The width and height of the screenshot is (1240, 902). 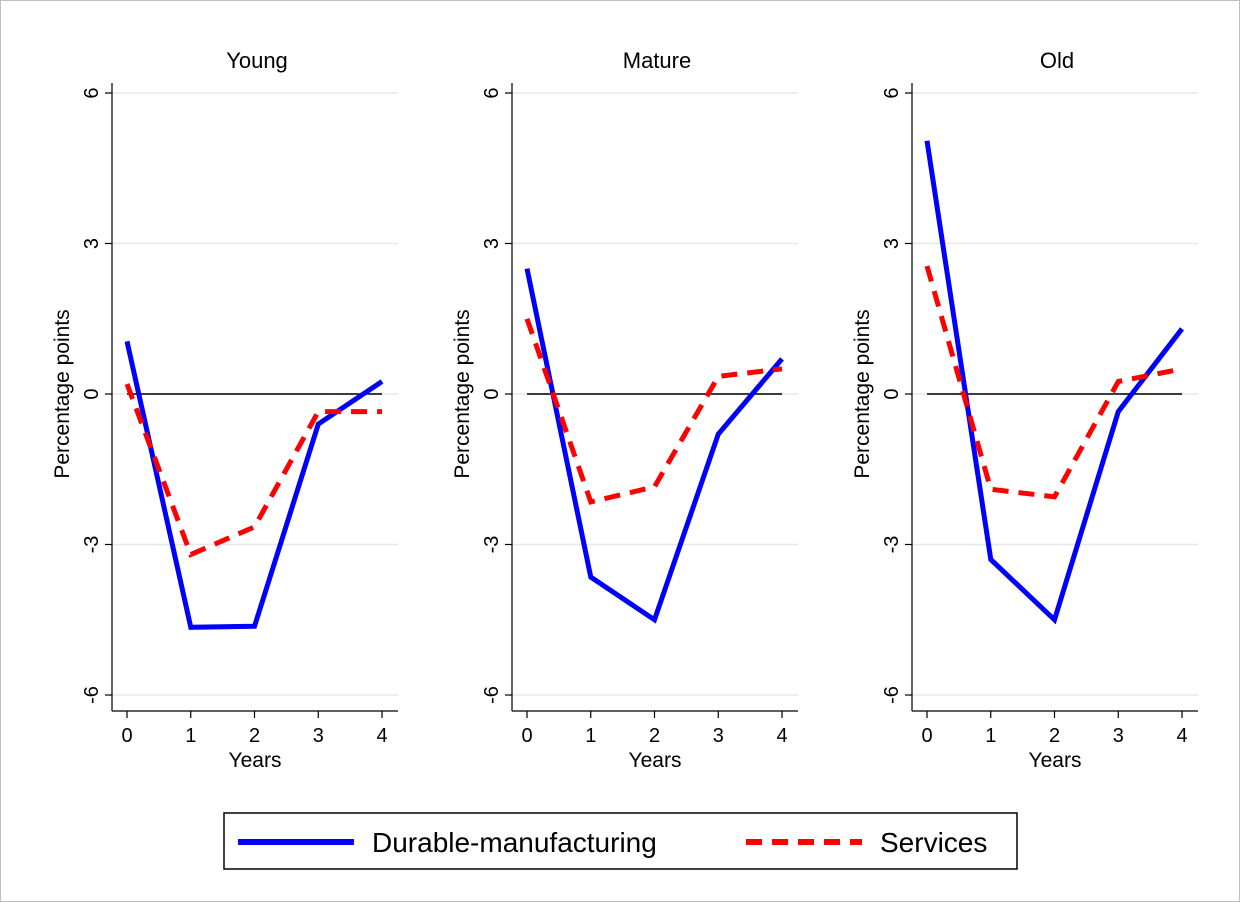 What do you see at coordinates (257, 60) in the screenshot?
I see `panel-title-young: Young` at bounding box center [257, 60].